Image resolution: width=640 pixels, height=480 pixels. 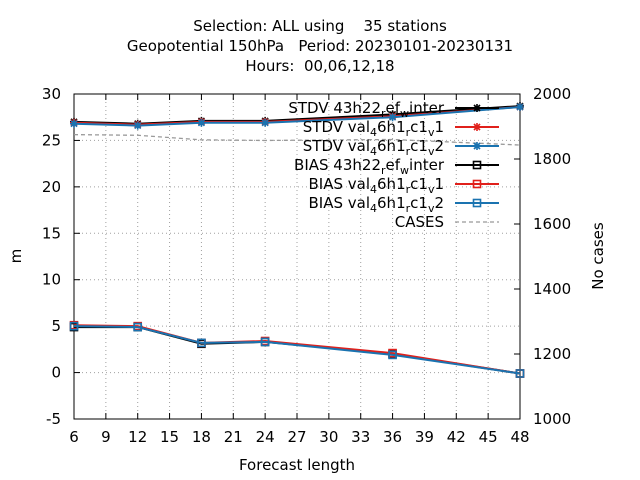 I want to click on x-tick-label: 39, so click(x=424, y=437).